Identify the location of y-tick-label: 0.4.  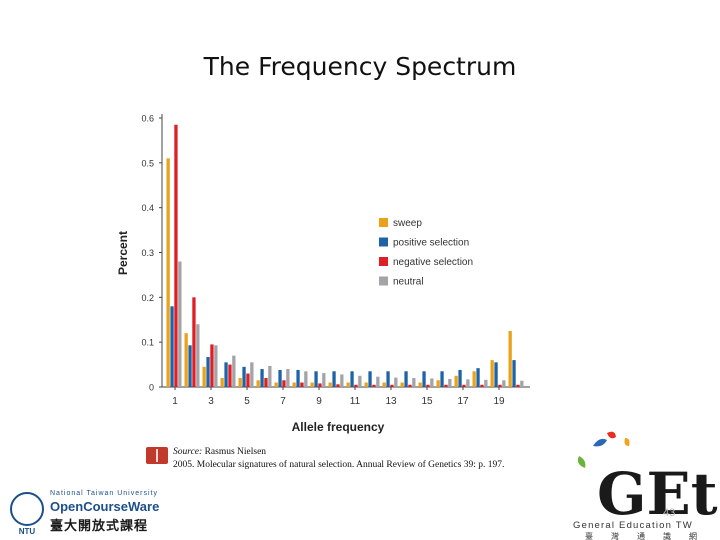
(147, 208).